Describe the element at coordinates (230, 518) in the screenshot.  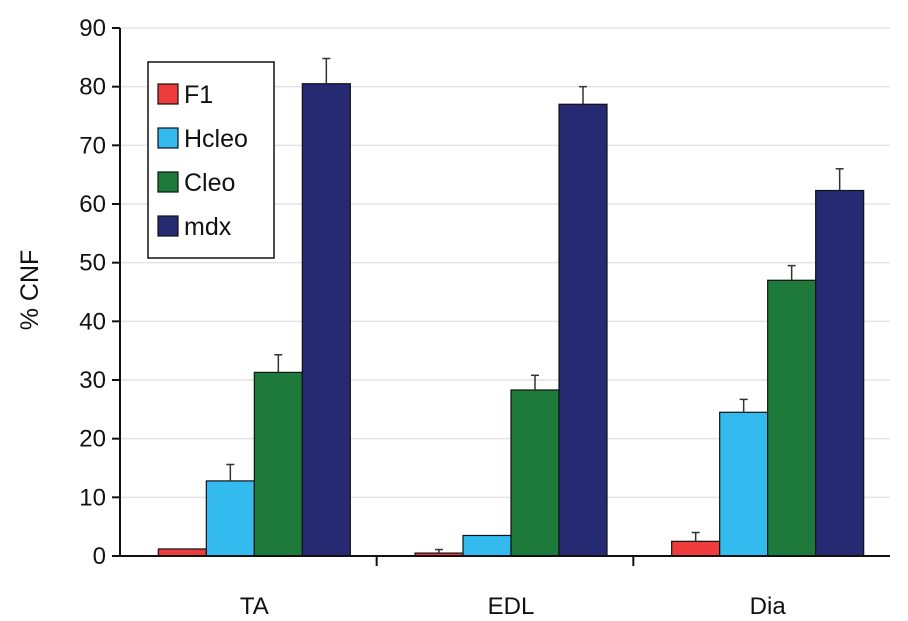
I see `bar-hcleo-ta` at that location.